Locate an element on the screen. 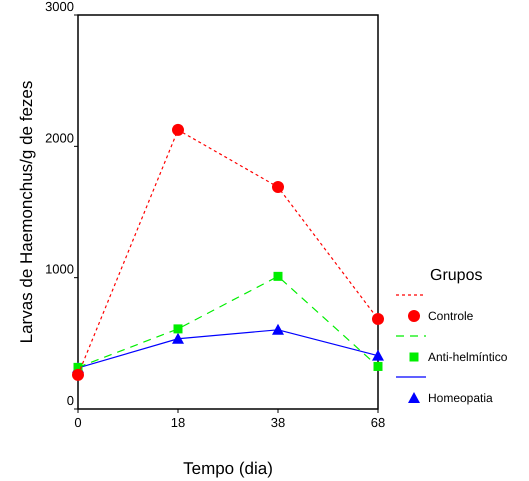 This screenshot has width=529, height=481. legend-label: Homeopatia is located at coordinates (461, 398).